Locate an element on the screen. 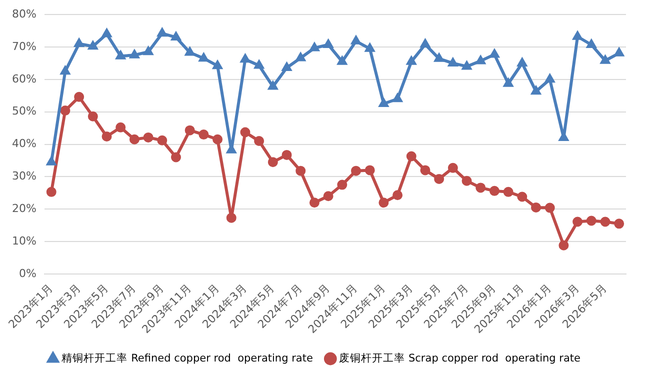  legend-label: 废铜杆开工率 Scrap copper rod operating rate is located at coordinates (460, 357).